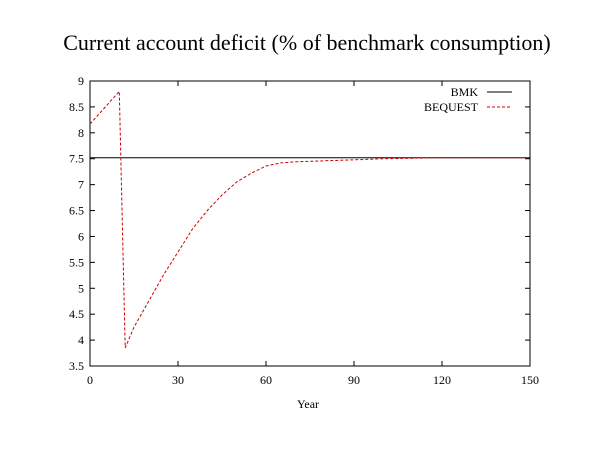 This screenshot has height=450, width=600. Describe the element at coordinates (354, 380) in the screenshot. I see `x-tick-label: 90` at that location.